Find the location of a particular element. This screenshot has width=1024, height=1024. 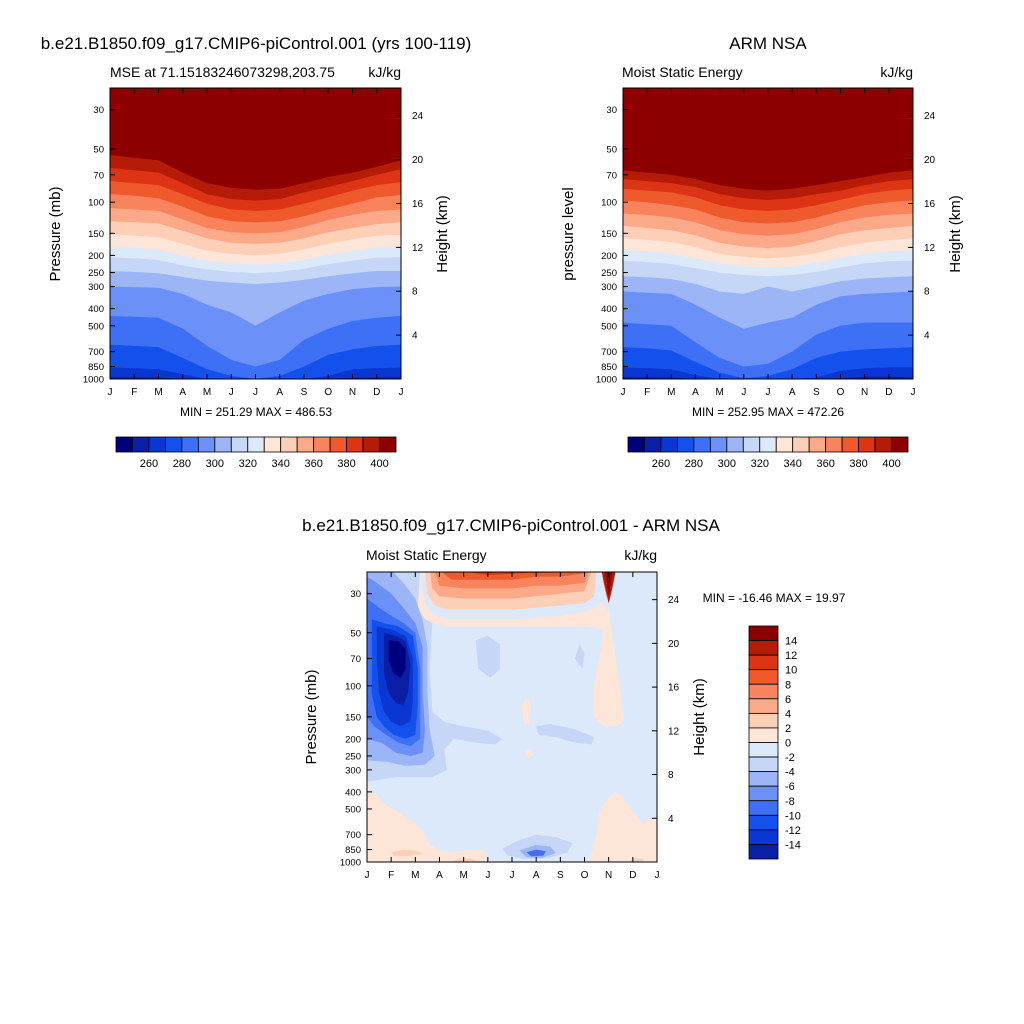

height-tick-label: 16 is located at coordinates (418, 204).